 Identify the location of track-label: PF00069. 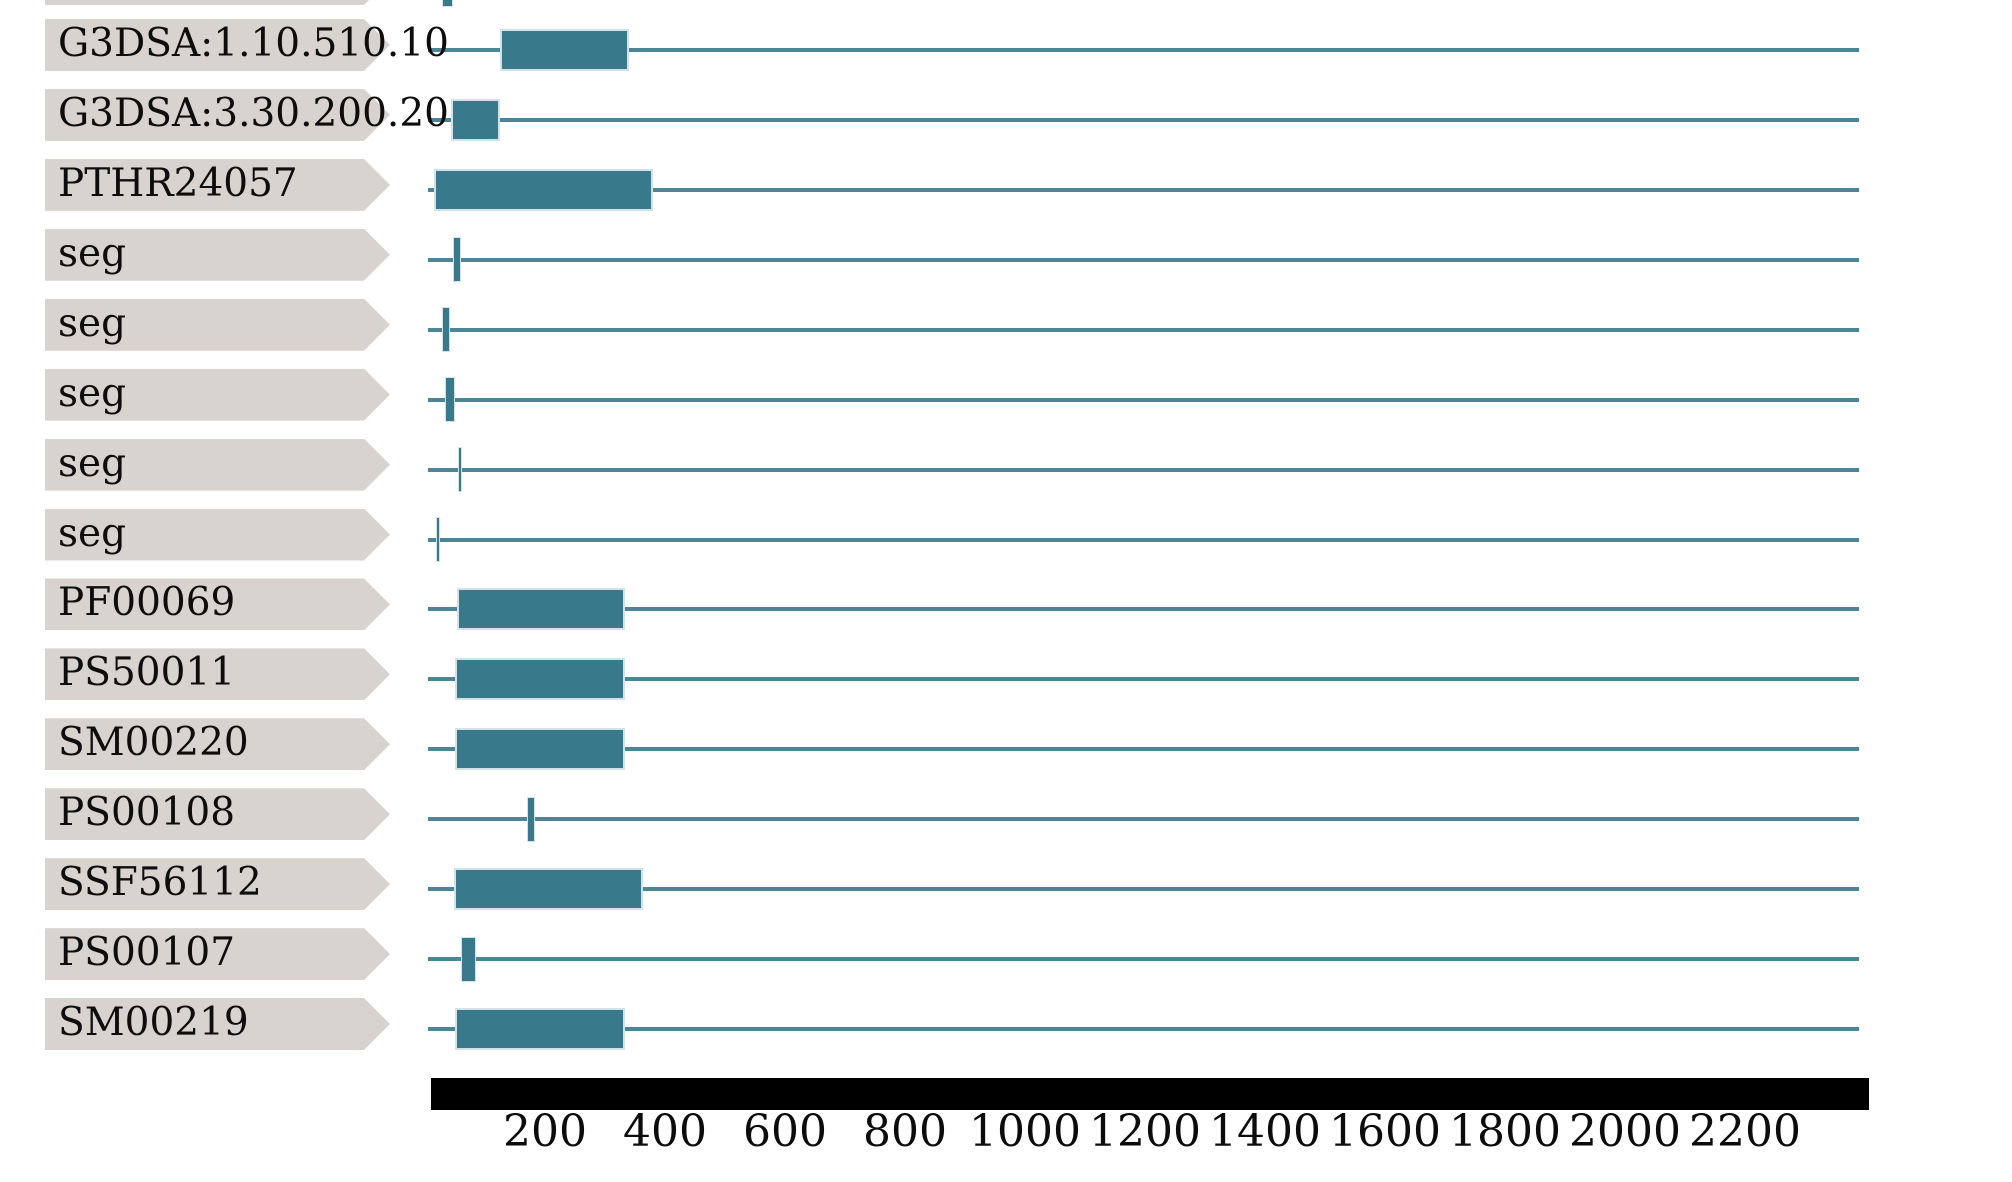
(147, 603).